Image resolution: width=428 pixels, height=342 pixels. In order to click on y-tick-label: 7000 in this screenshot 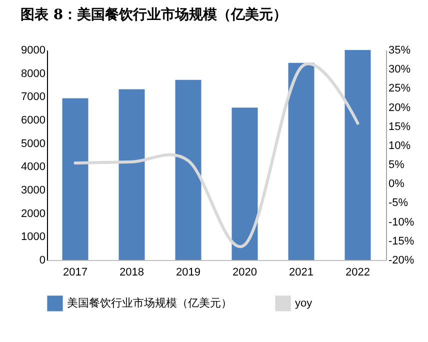, I will do `click(33, 97)`.